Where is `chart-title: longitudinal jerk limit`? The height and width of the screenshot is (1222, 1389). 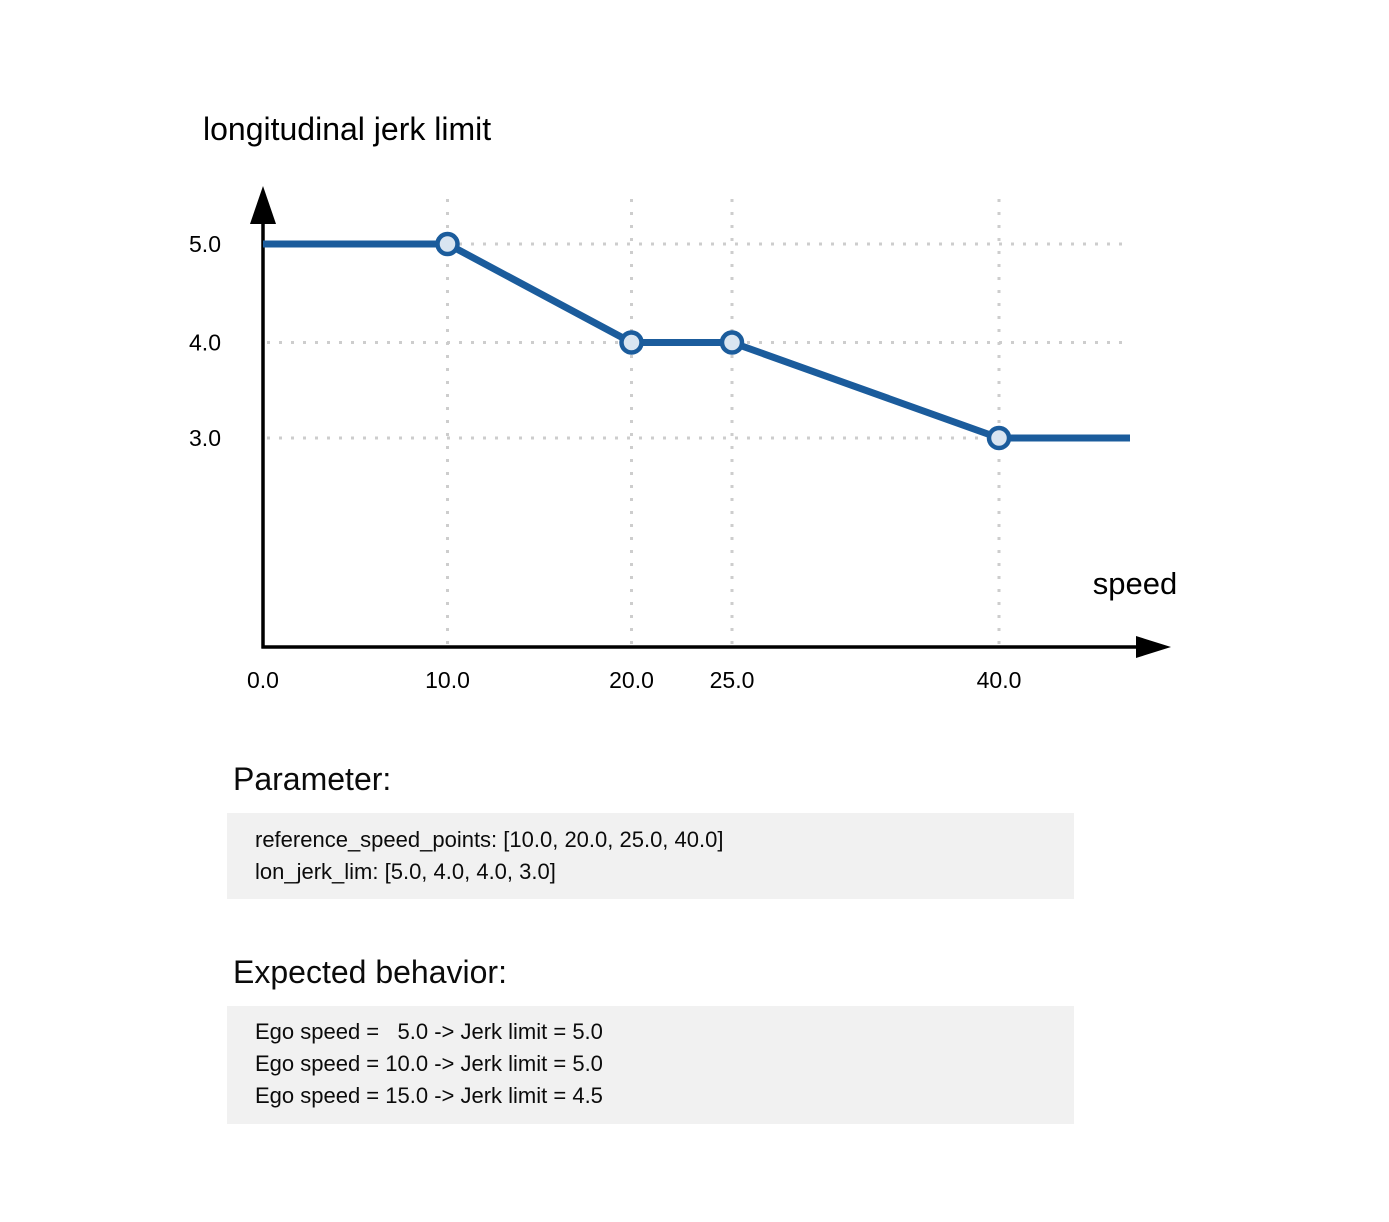
chart-title: longitudinal jerk limit is located at coordinates (347, 129).